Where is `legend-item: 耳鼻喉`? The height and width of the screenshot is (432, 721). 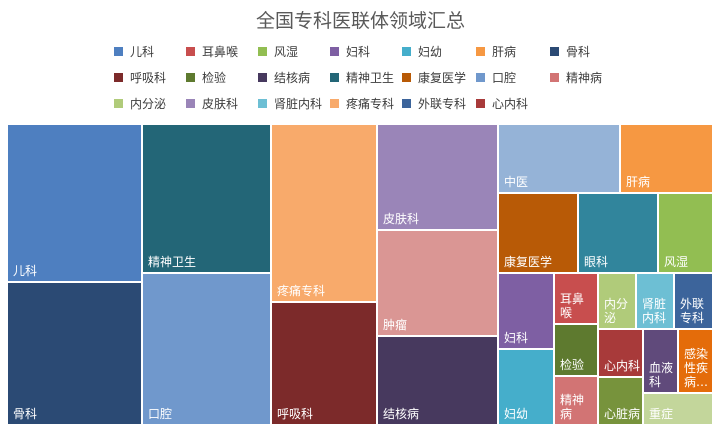
legend-item: 耳鼻喉 is located at coordinates (212, 52).